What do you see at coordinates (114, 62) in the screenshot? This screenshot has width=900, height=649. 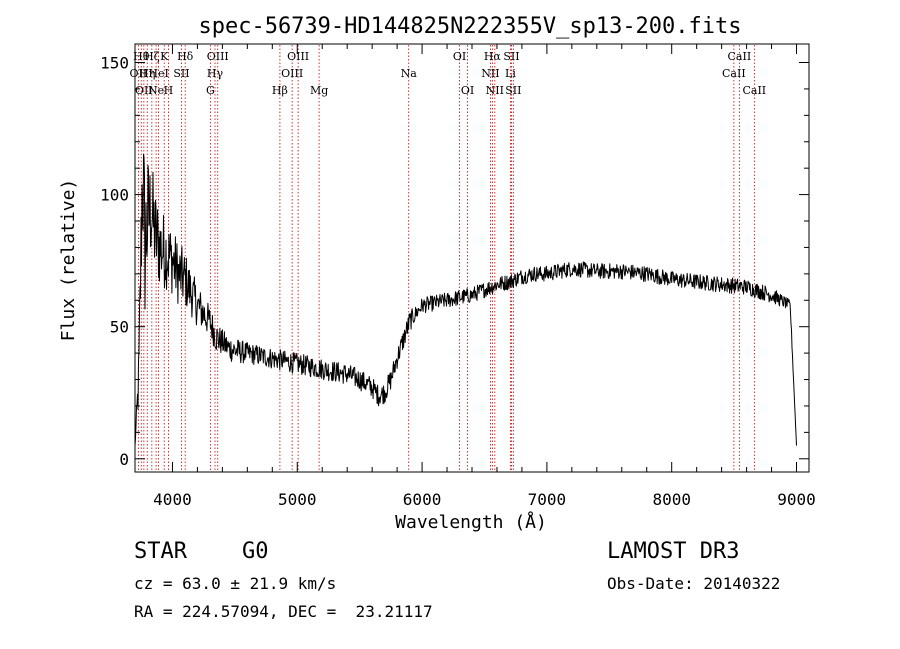 I see `y-tick-label: 150` at bounding box center [114, 62].